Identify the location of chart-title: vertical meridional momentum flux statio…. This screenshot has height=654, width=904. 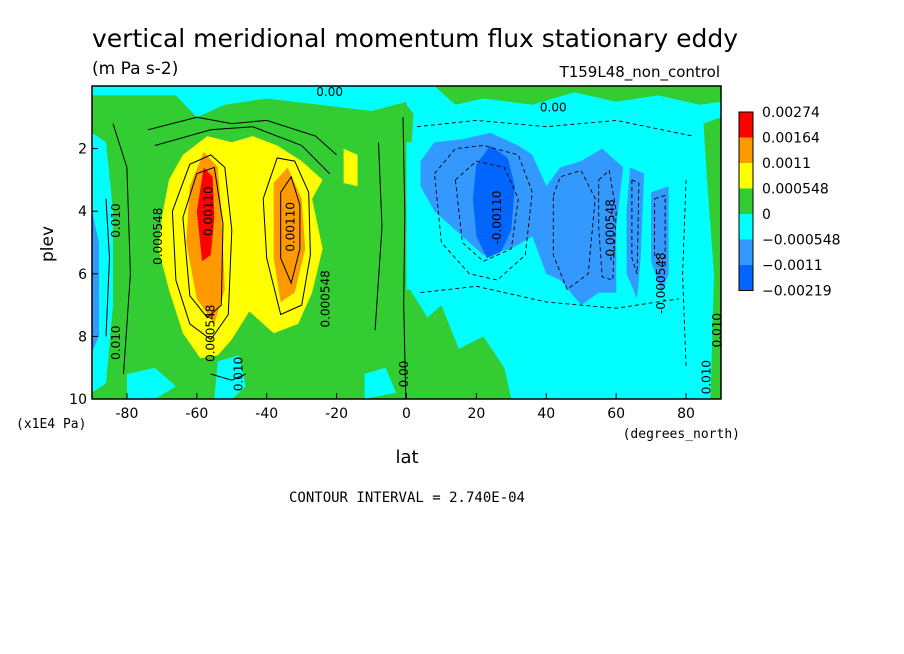
(415, 38).